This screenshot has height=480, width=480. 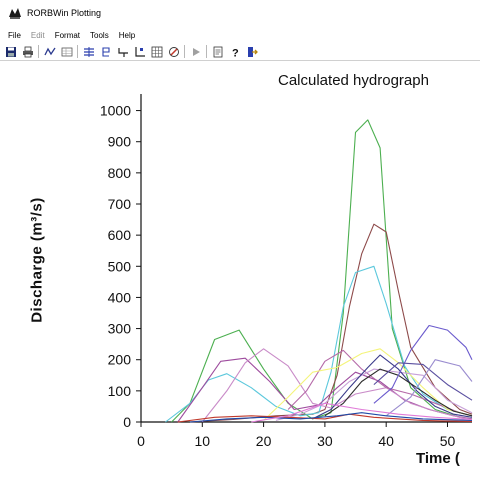 I want to click on x-tick-label: 10, so click(x=203, y=441).